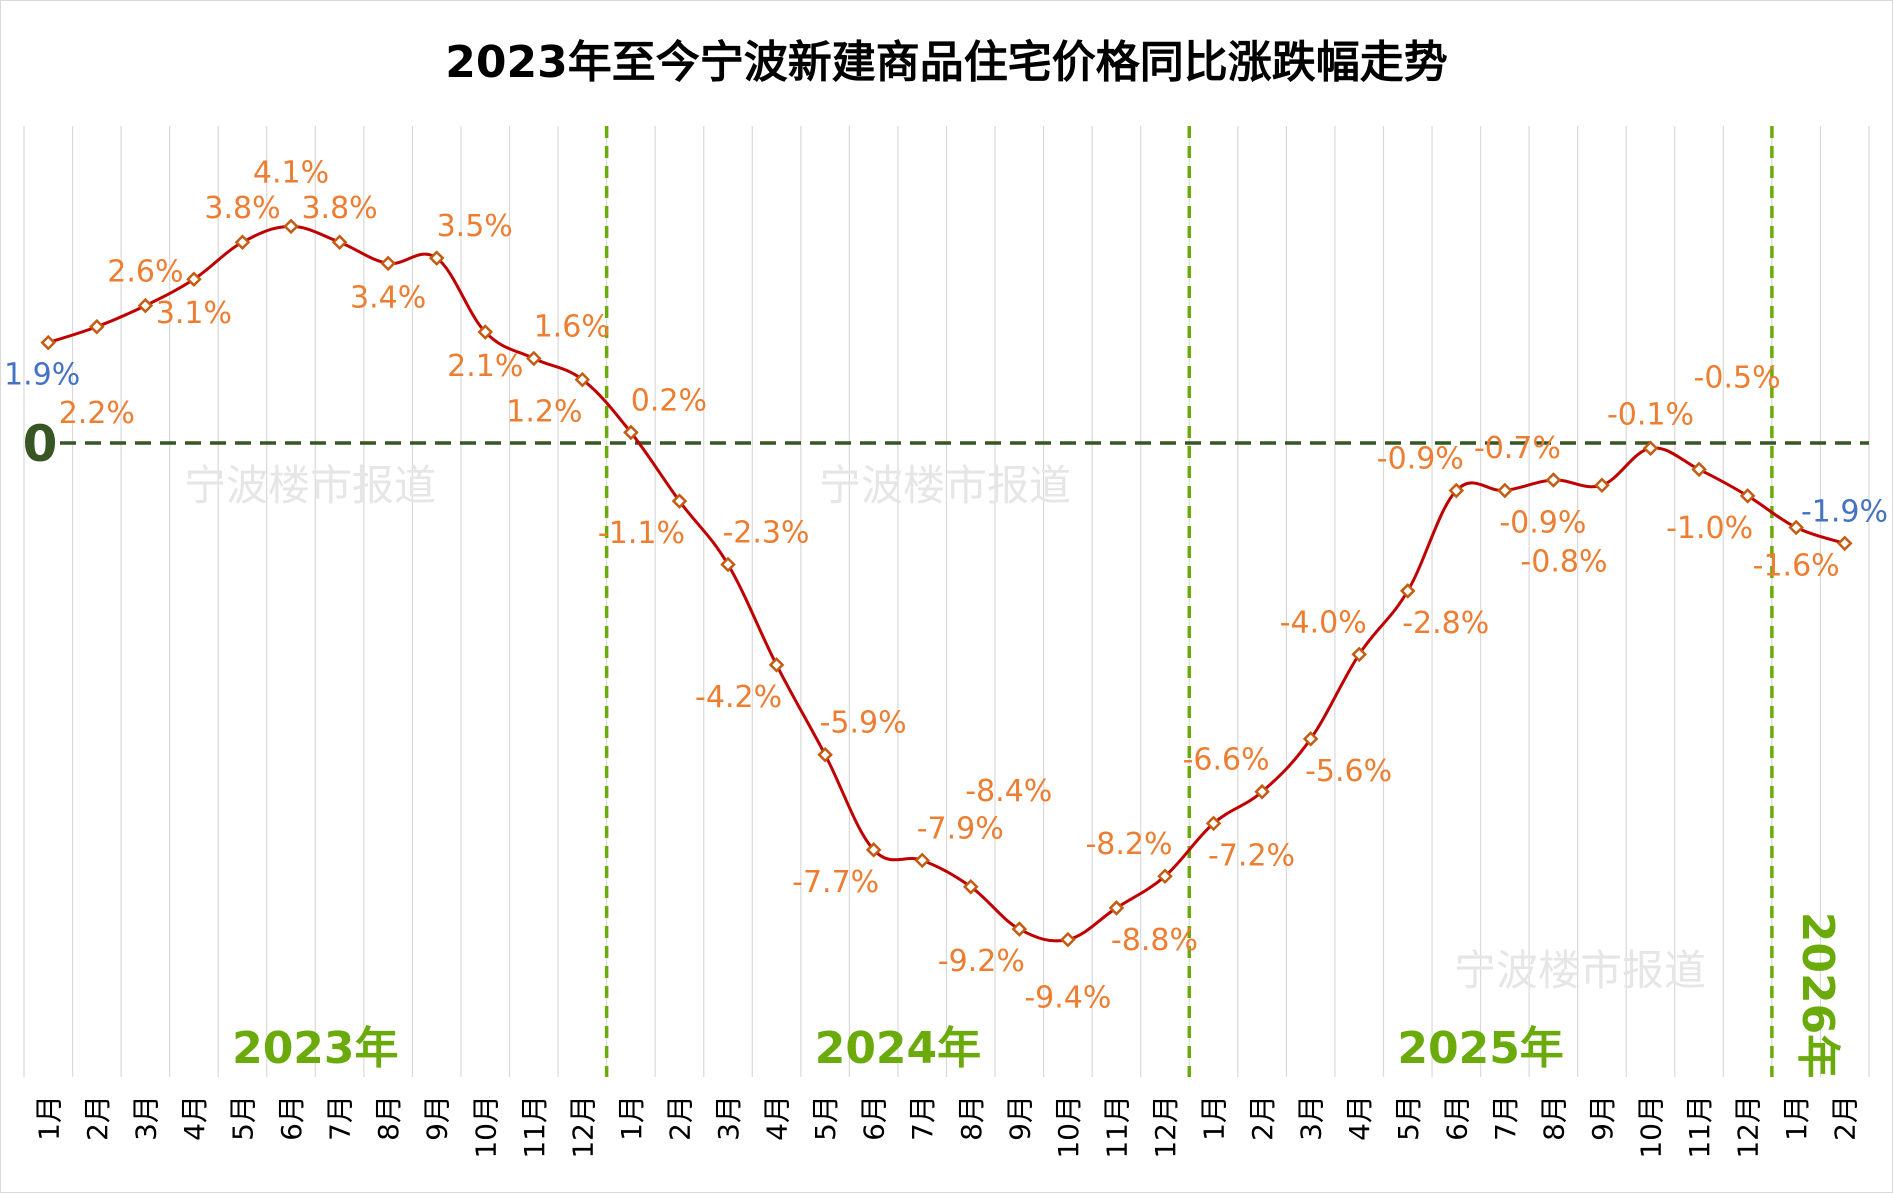  Describe the element at coordinates (291, 172) in the screenshot. I see `data-label: 4.1%` at that location.